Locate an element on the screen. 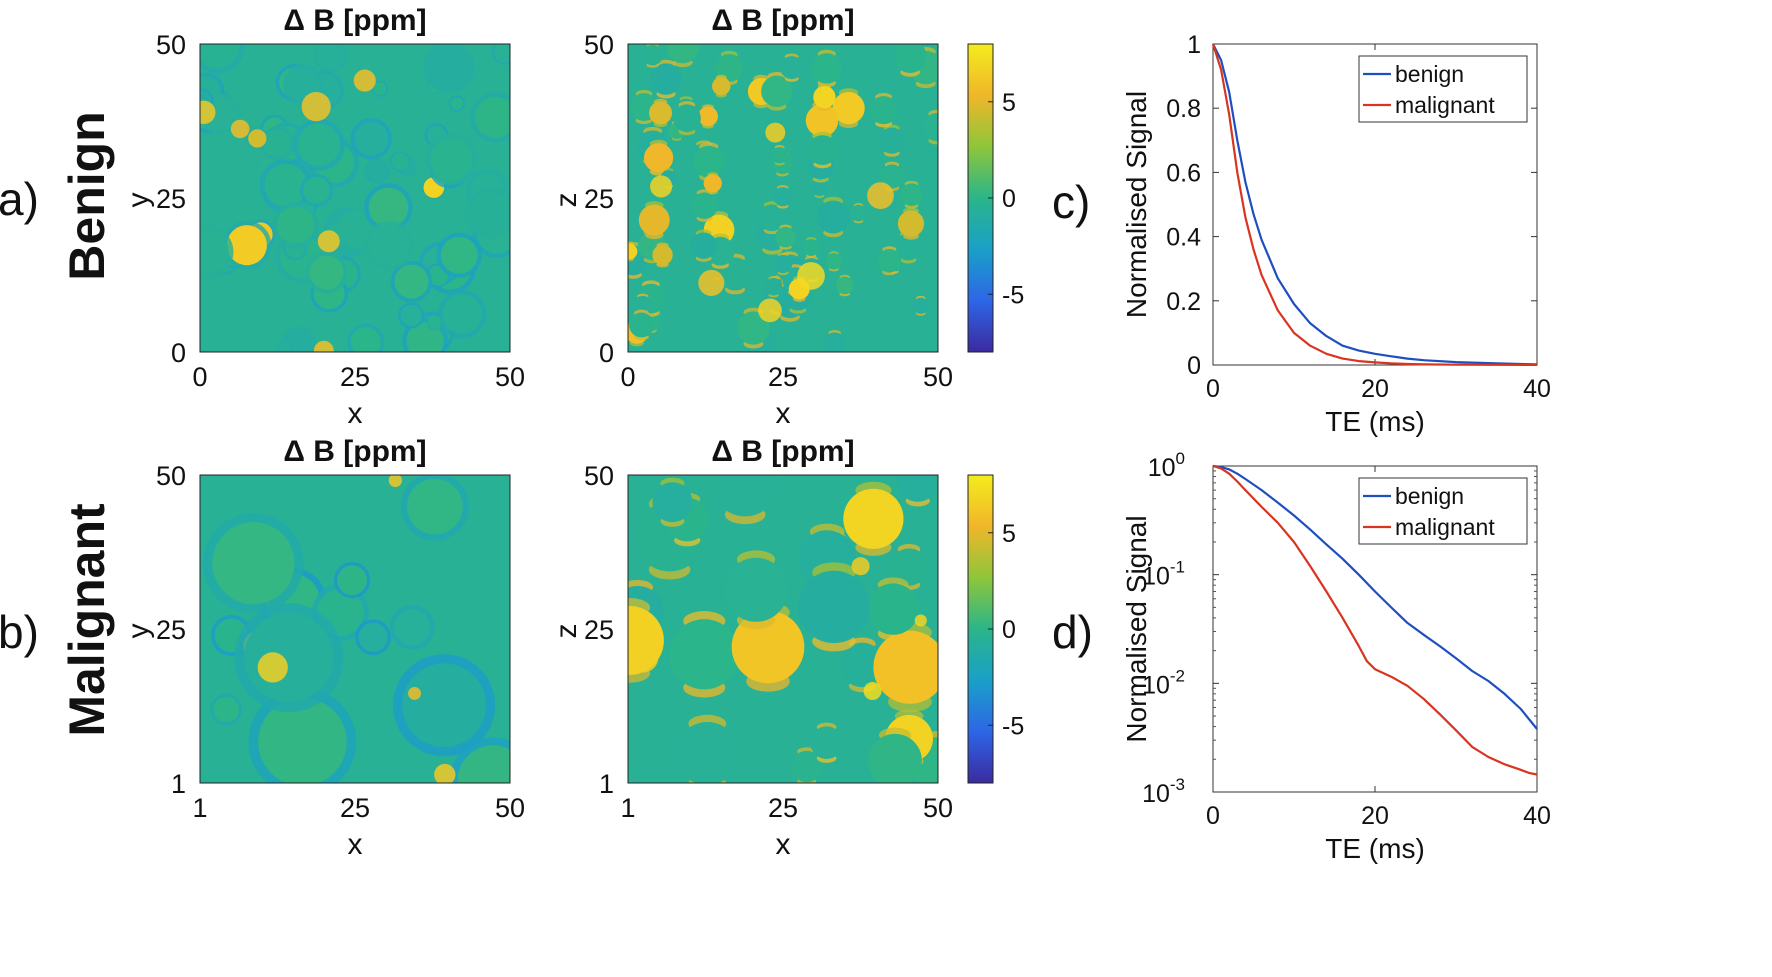  heatmap-a-xy: Δ B [ppm] 0 25 50 x 0 25 50 y is located at coordinates (323, 217).